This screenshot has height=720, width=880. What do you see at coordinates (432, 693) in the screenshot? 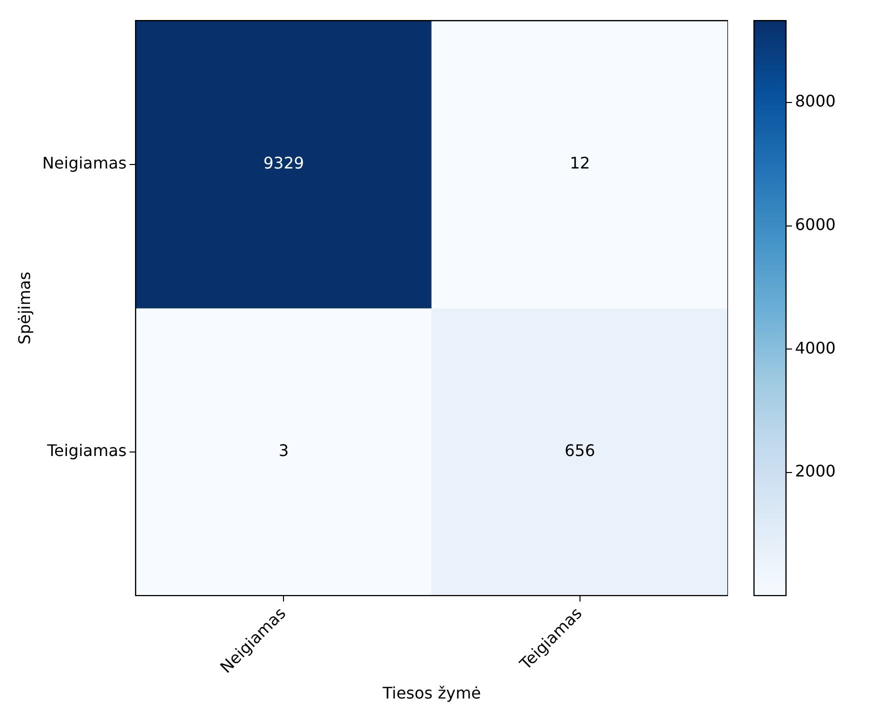
I see `x-axis-title: Tiesos žymė` at bounding box center [432, 693].